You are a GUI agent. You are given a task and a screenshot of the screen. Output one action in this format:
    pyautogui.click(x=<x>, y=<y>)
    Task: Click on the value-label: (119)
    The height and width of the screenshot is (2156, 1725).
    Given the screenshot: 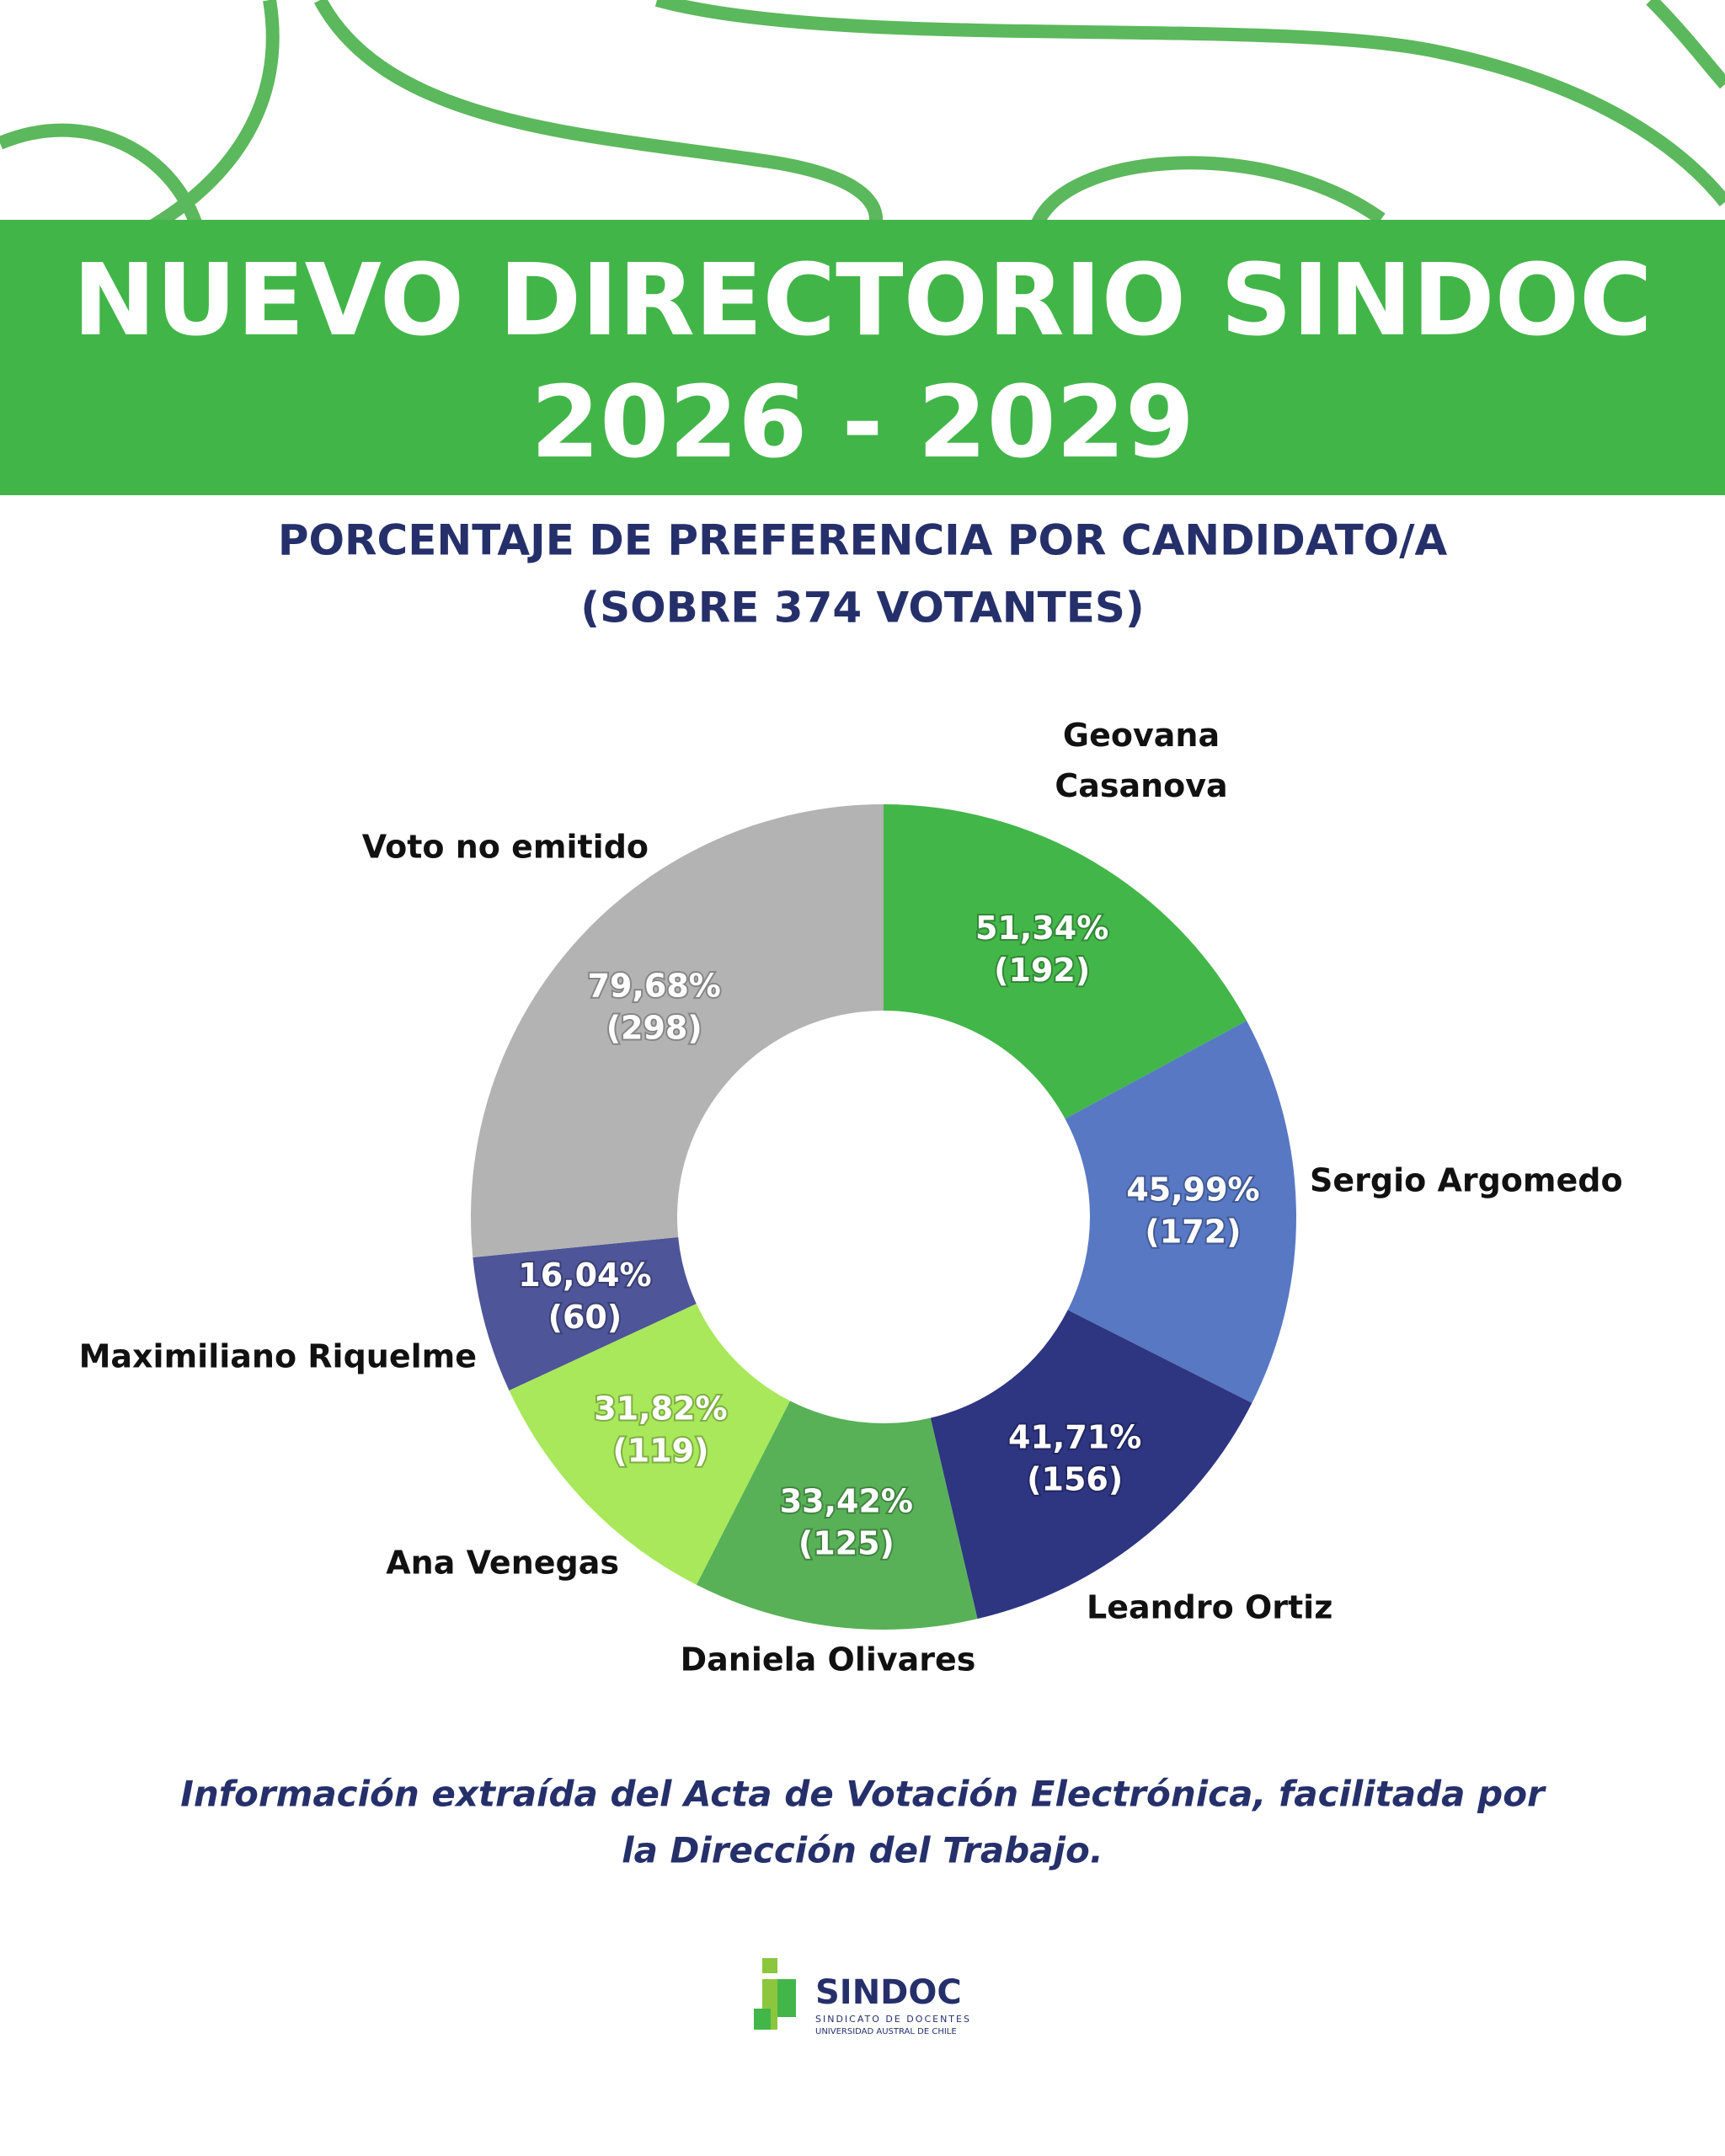 What is the action you would take?
    pyautogui.click(x=660, y=1451)
    